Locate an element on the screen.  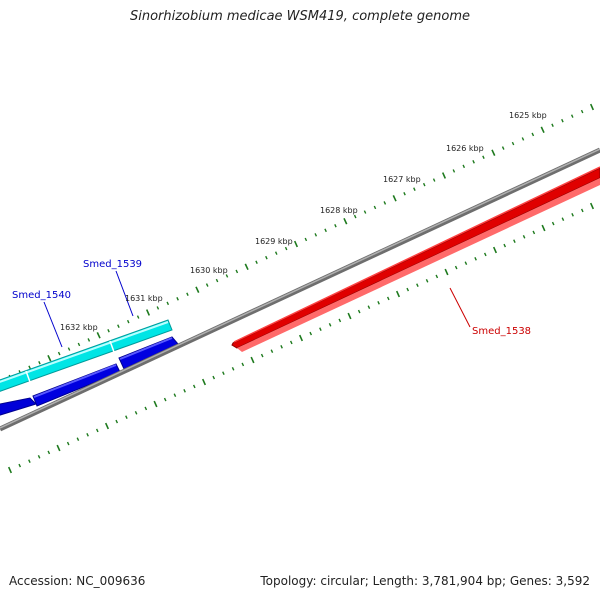
scale-label: 1630 kbp is located at coordinates (209, 270).